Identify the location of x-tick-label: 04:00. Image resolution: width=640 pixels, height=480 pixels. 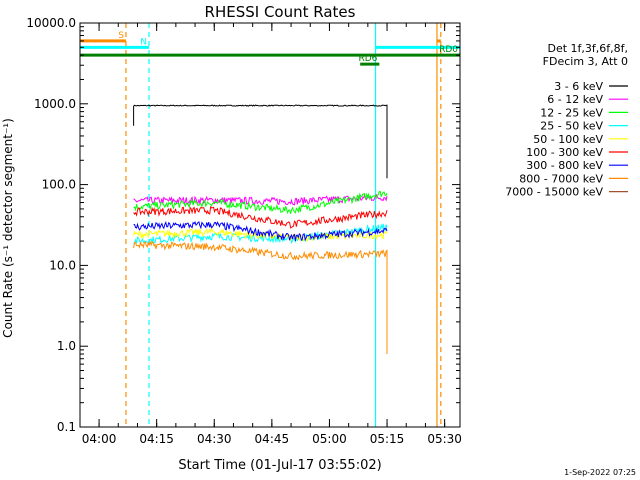
(99, 439).